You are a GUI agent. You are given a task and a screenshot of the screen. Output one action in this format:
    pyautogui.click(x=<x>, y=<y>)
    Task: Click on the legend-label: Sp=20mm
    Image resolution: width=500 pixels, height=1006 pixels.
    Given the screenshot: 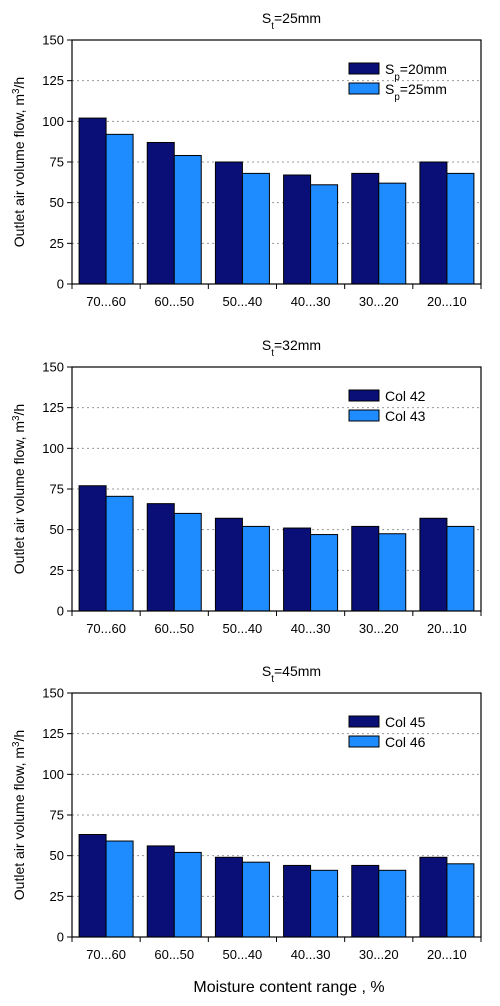 What is the action you would take?
    pyautogui.click(x=416, y=72)
    